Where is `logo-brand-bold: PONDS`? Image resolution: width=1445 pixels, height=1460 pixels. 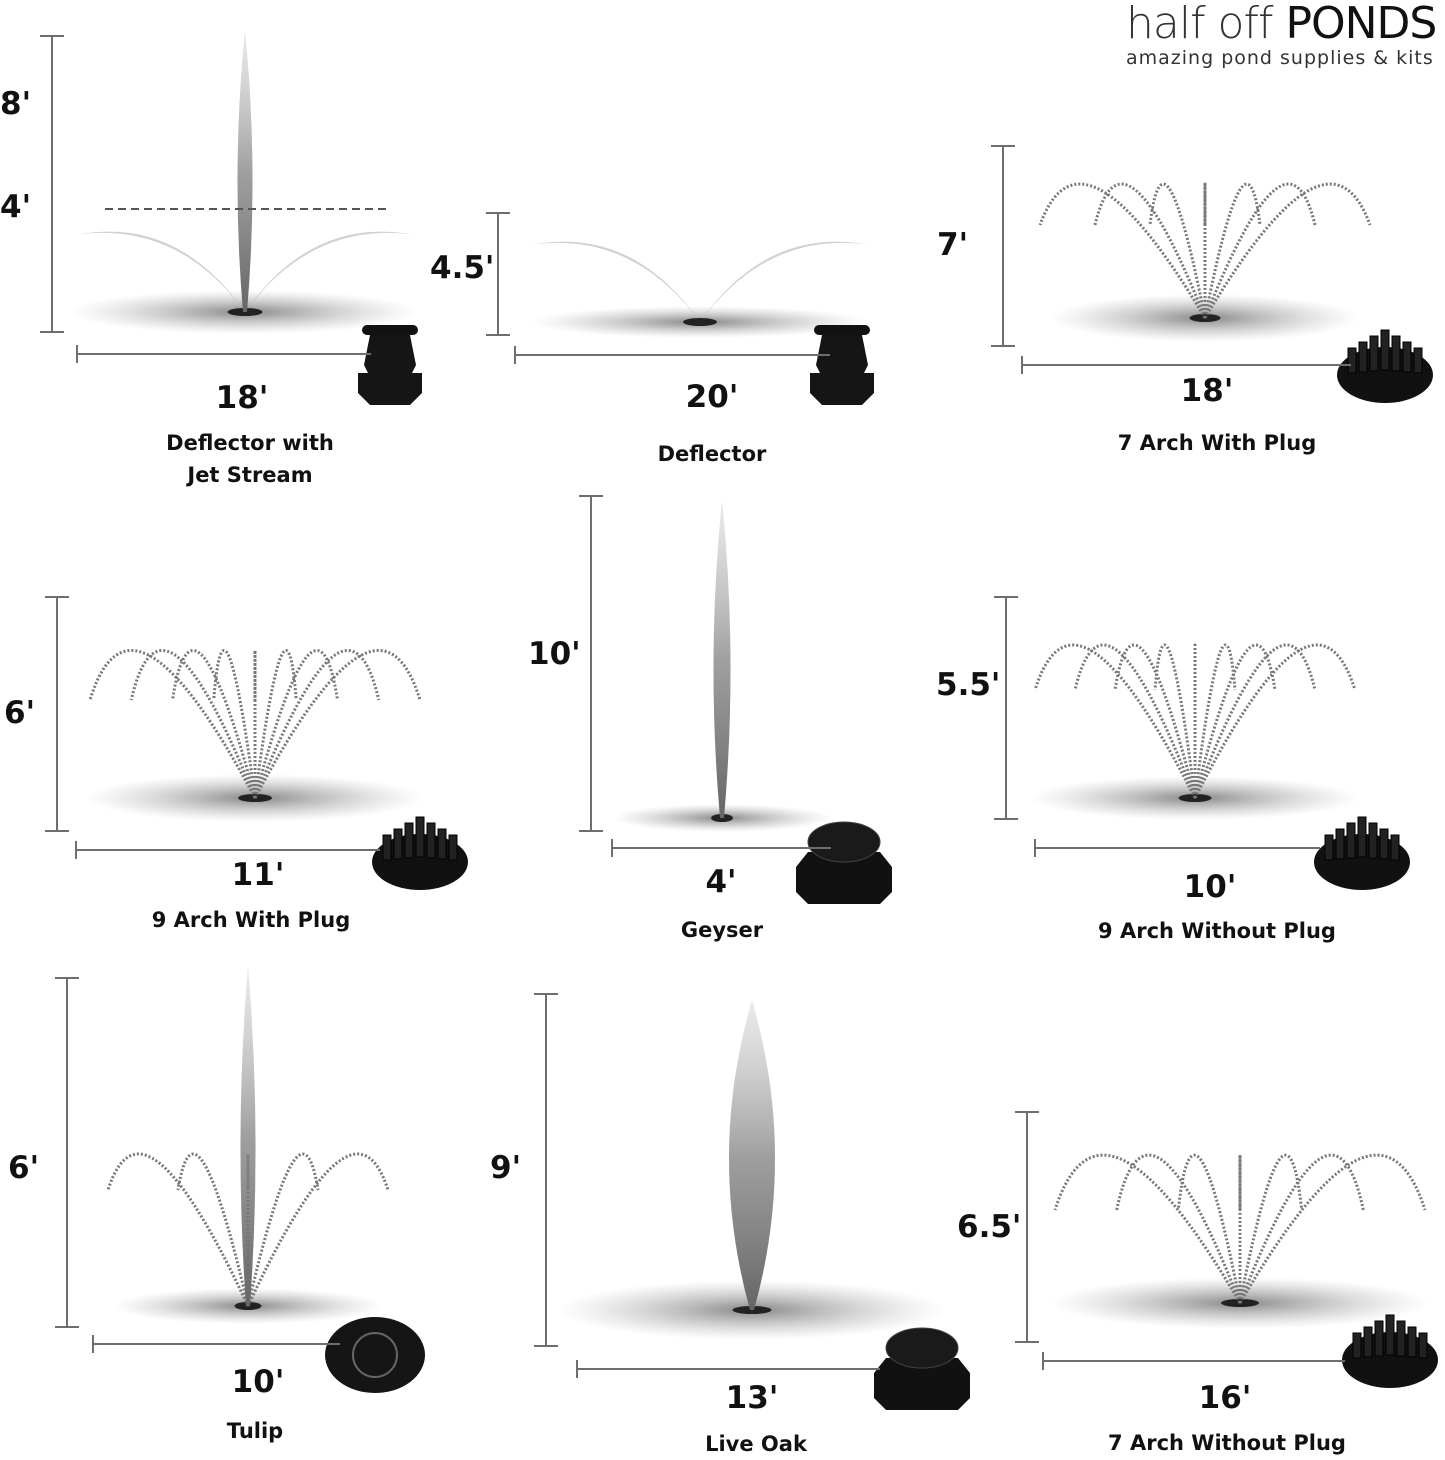 logo-brand-bold: PONDS is located at coordinates (1361, 24).